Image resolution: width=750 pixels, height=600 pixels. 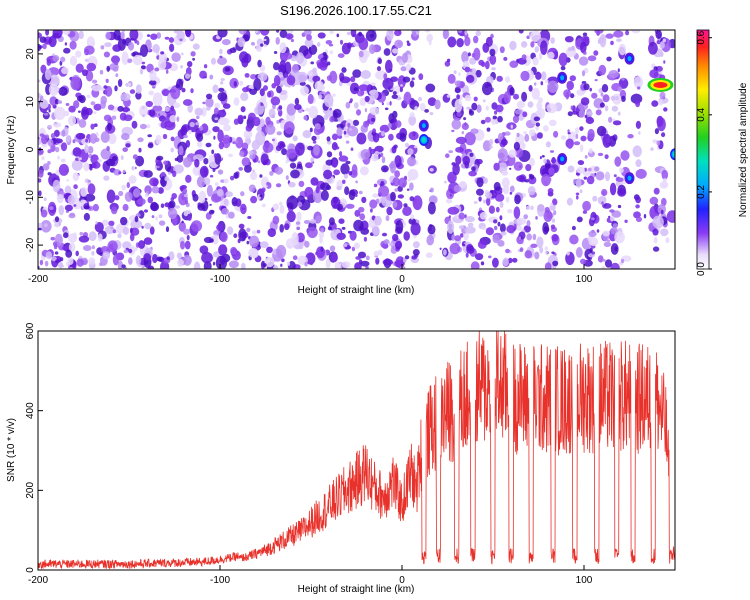 What do you see at coordinates (703, 149) in the screenshot?
I see `colorbar-gradient` at bounding box center [703, 149].